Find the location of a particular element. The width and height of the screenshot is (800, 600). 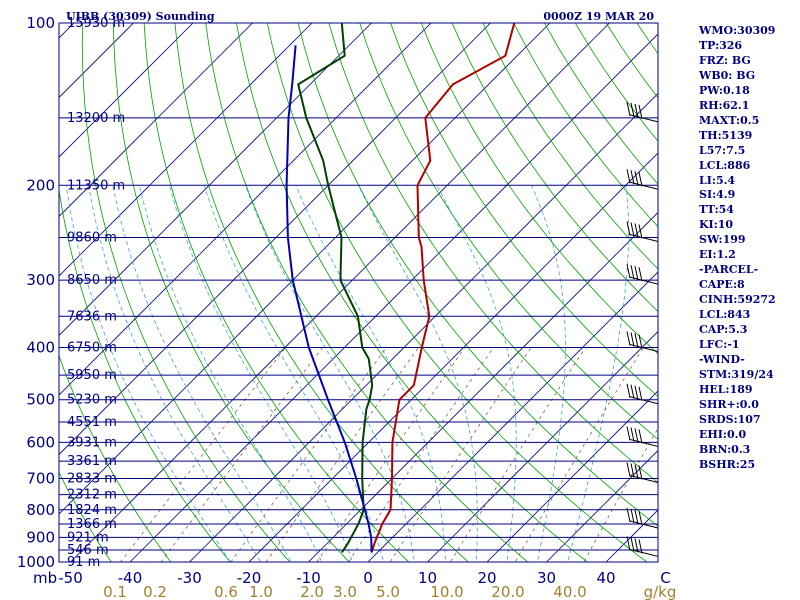

sounding-datetime: 0000Z 19 MAR 20 is located at coordinates (598, 16).